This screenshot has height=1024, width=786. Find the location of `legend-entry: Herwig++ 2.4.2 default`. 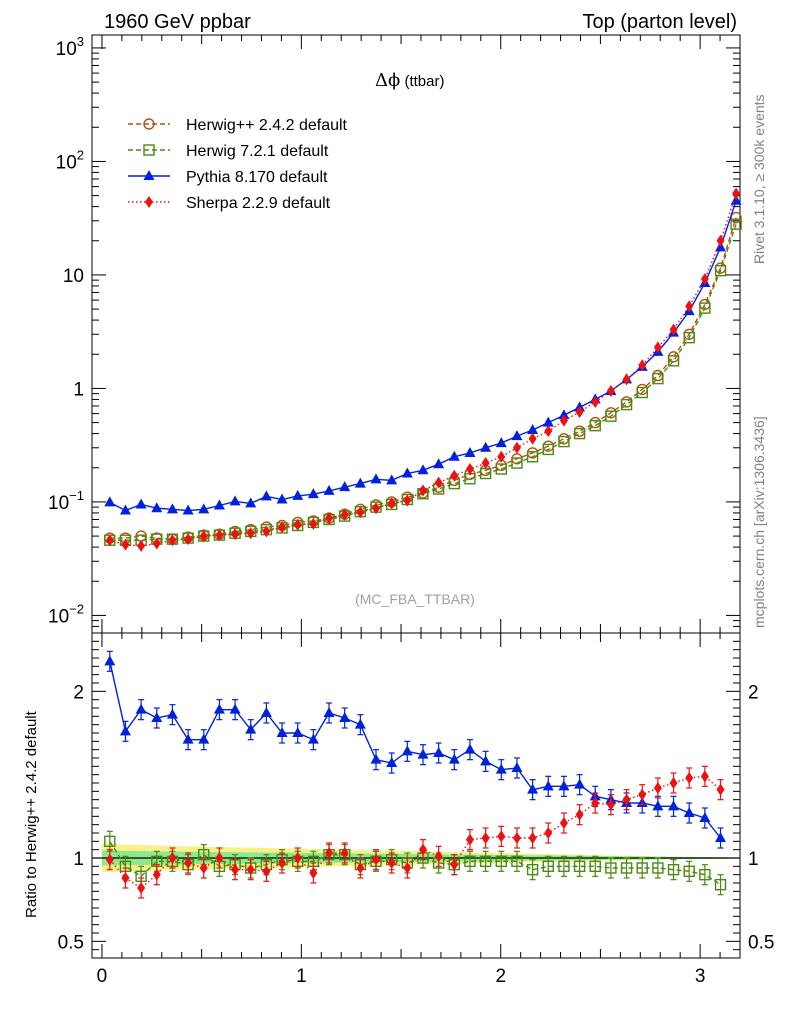

legend-entry: Herwig++ 2.4.2 default is located at coordinates (238, 125).